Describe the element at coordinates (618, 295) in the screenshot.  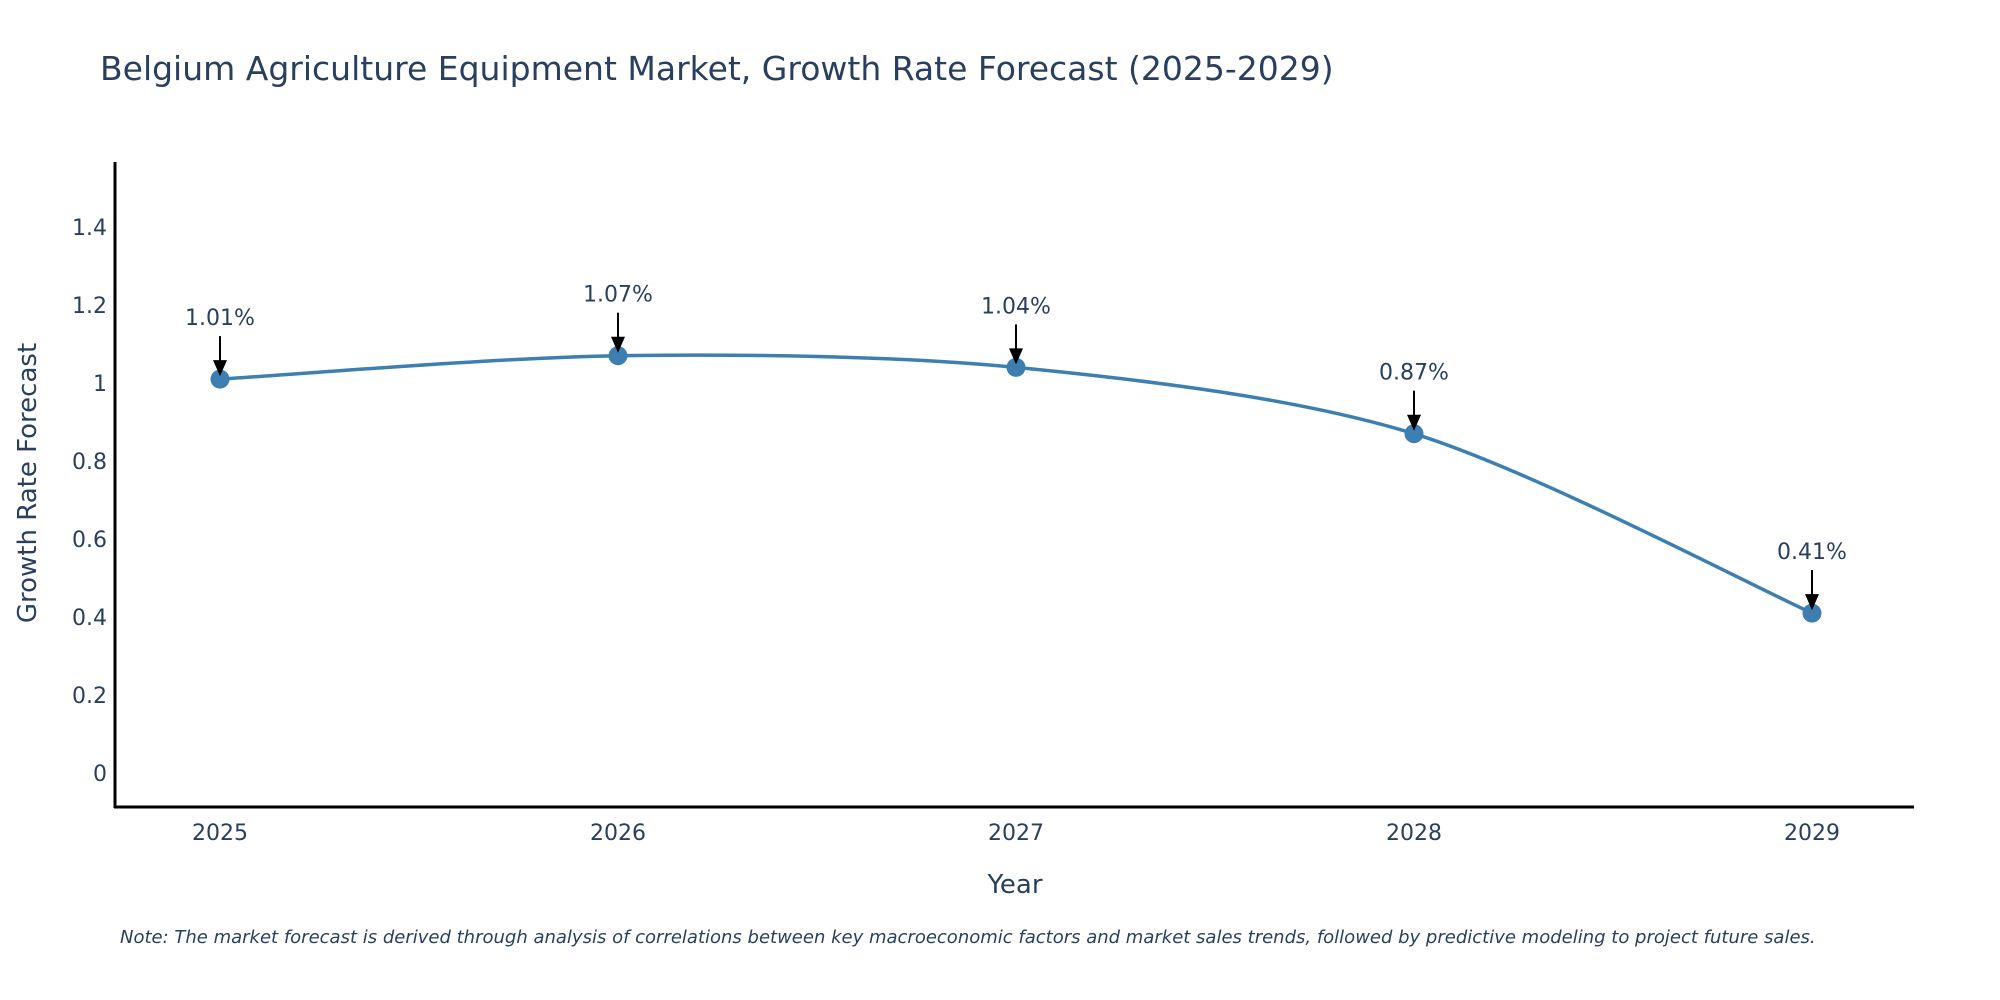
I see `data-label-2026: 1.07%` at that location.